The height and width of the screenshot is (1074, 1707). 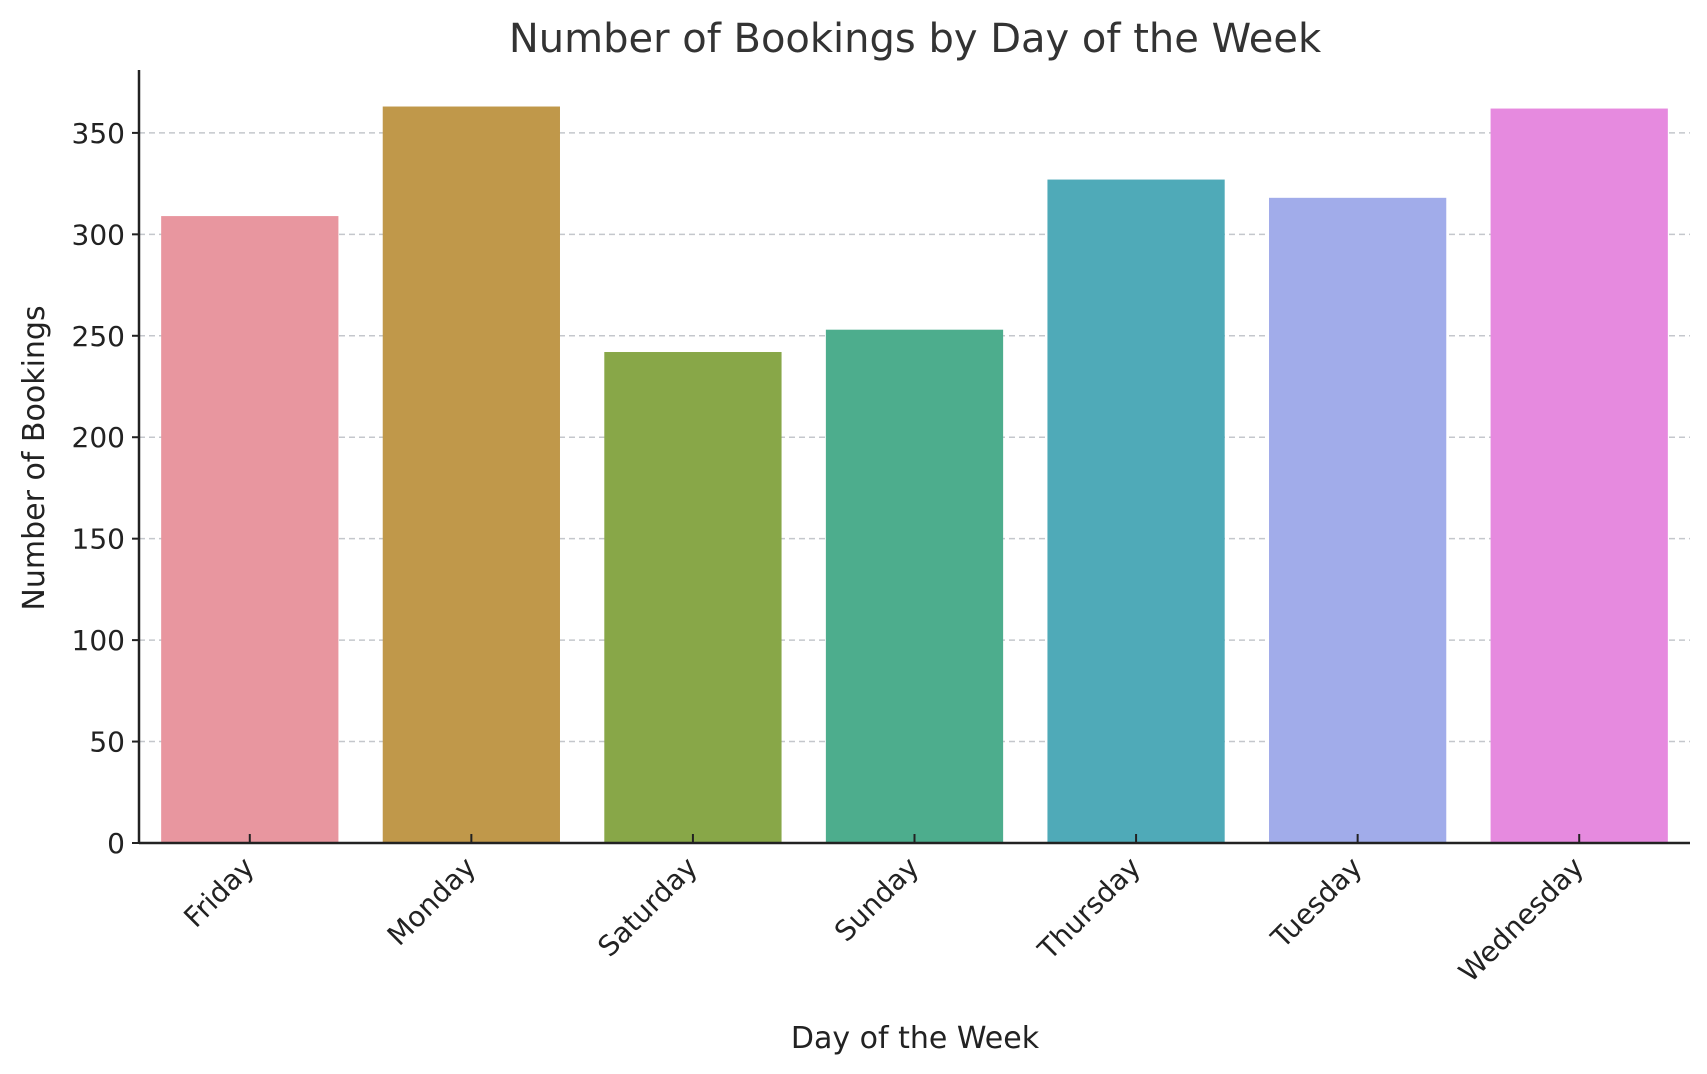 I want to click on x-tick-label: Tuesday, so click(x=1316, y=903).